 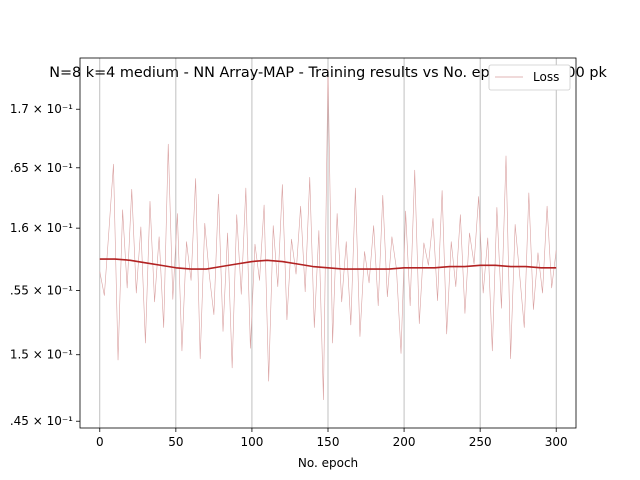 What do you see at coordinates (41, 421) in the screenshot?
I see `y-tick-label: .45 × 10⁻¹` at bounding box center [41, 421].